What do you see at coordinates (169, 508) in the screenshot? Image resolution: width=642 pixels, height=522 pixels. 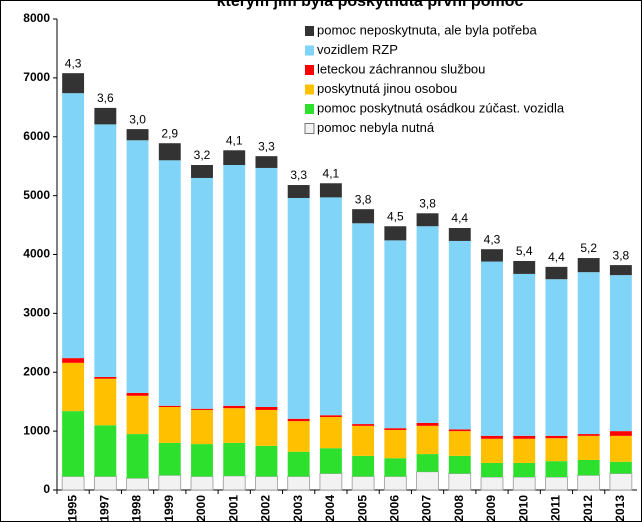 I see `x-tick-label: 1999` at bounding box center [169, 508].